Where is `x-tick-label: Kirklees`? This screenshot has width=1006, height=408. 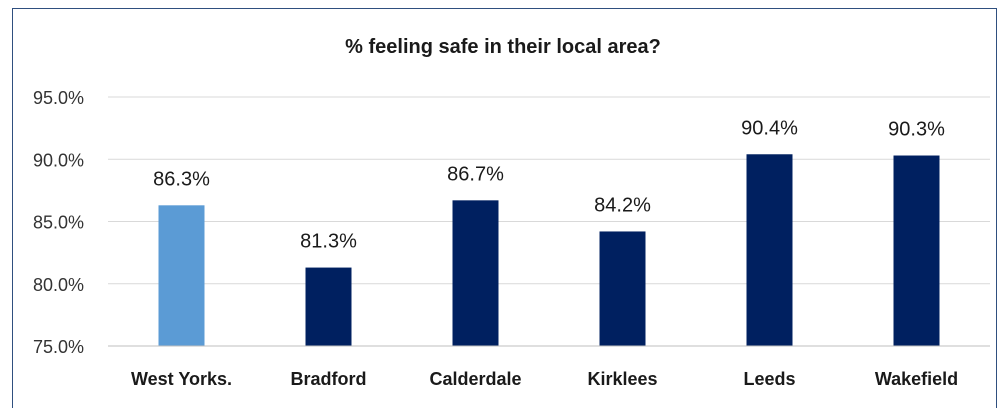 x-tick-label: Kirklees is located at coordinates (622, 379).